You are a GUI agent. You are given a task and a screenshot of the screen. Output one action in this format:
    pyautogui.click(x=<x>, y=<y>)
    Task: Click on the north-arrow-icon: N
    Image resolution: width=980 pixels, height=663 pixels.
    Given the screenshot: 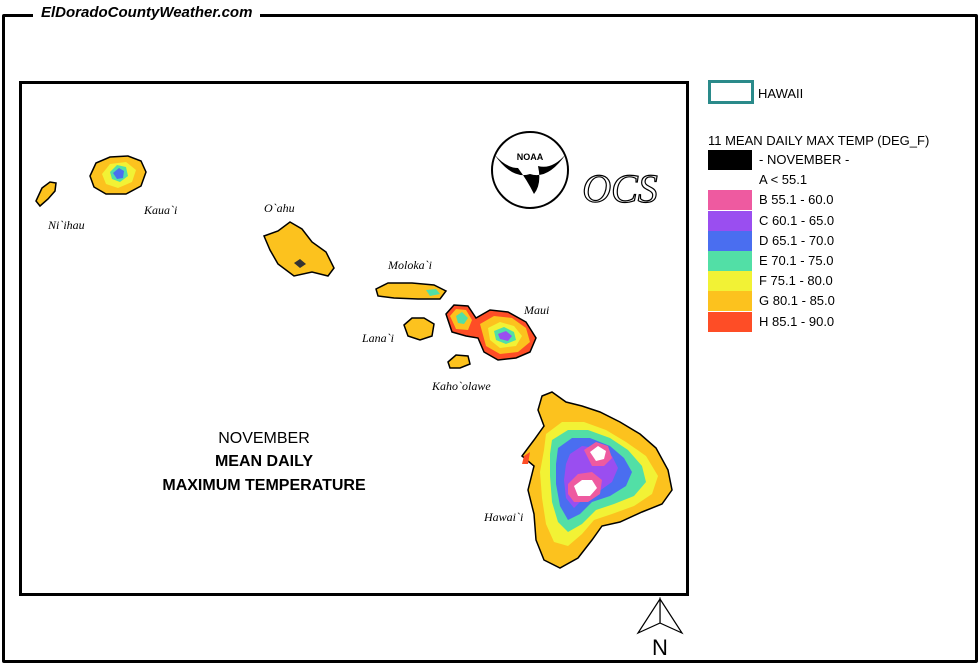 What is the action you would take?
    pyautogui.click(x=660, y=628)
    